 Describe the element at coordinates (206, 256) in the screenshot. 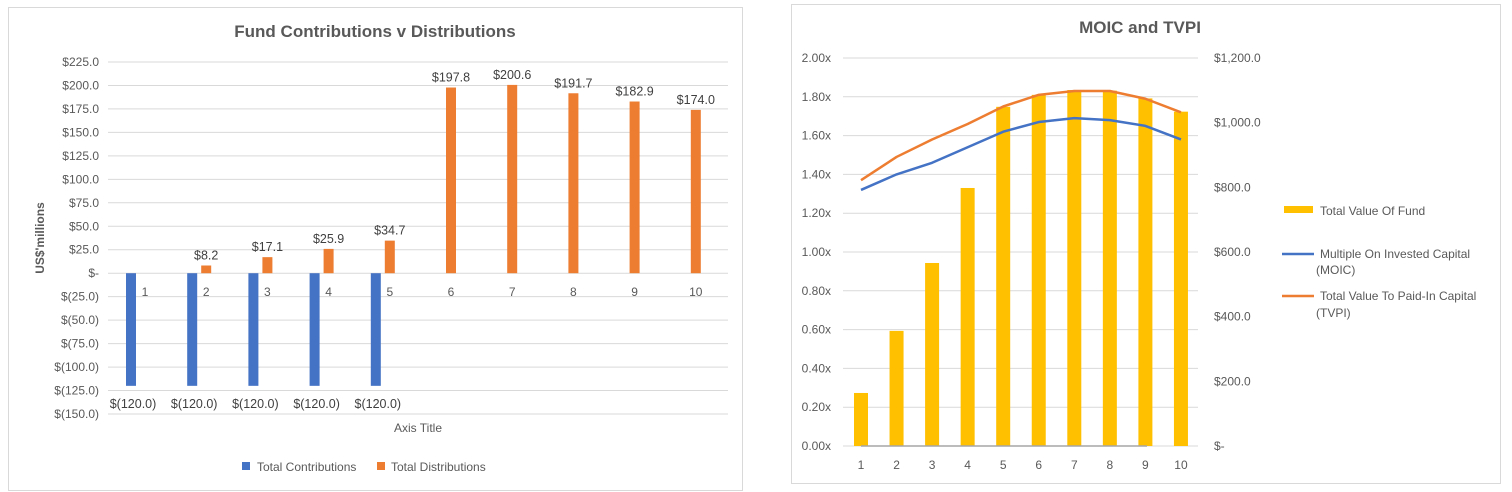

I see `distribution-data-label: $8.2` at that location.